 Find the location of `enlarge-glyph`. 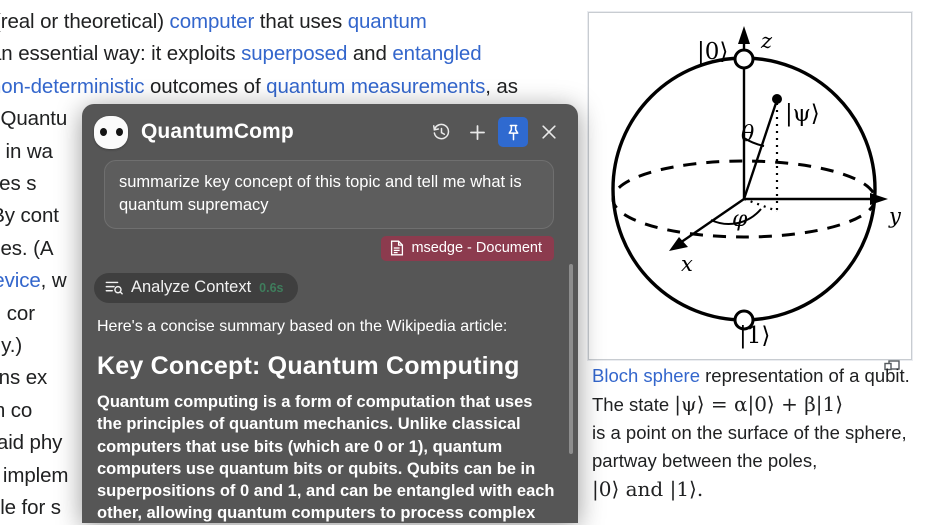

enlarge-glyph is located at coordinates (892, 365).